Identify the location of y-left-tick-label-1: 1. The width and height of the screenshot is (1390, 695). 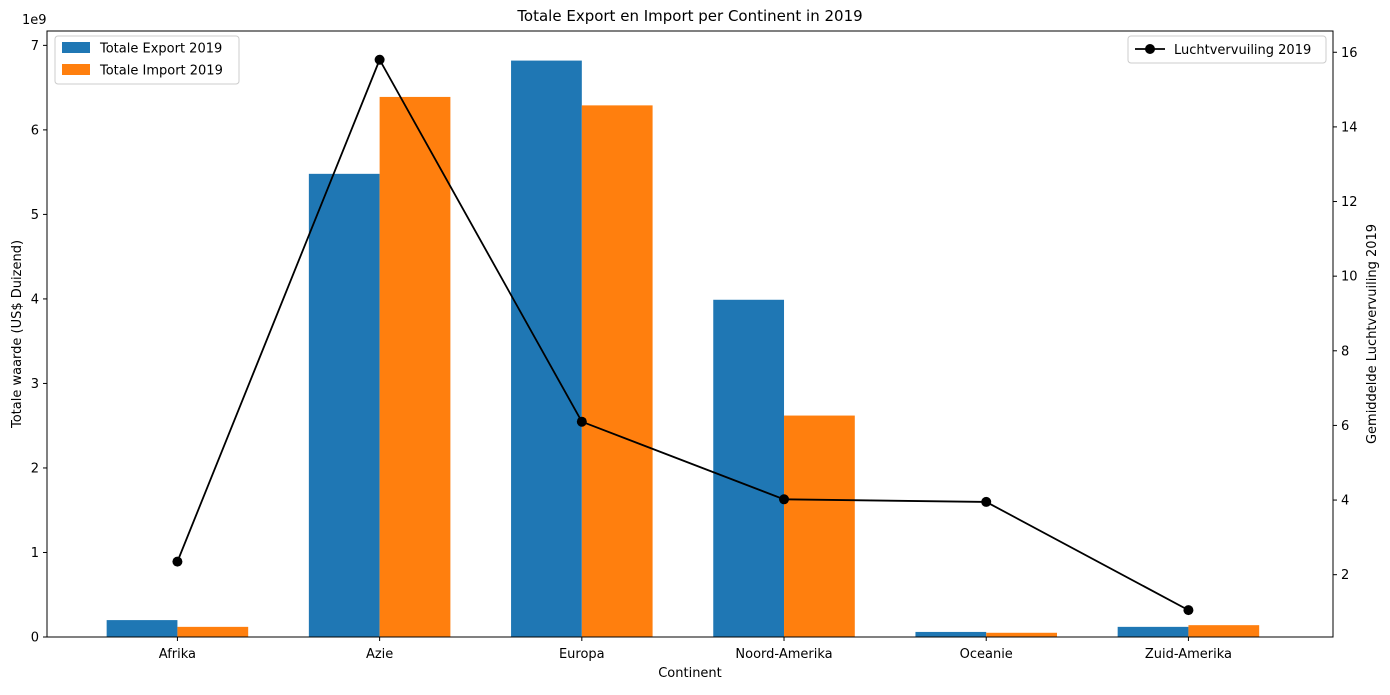
(35, 553).